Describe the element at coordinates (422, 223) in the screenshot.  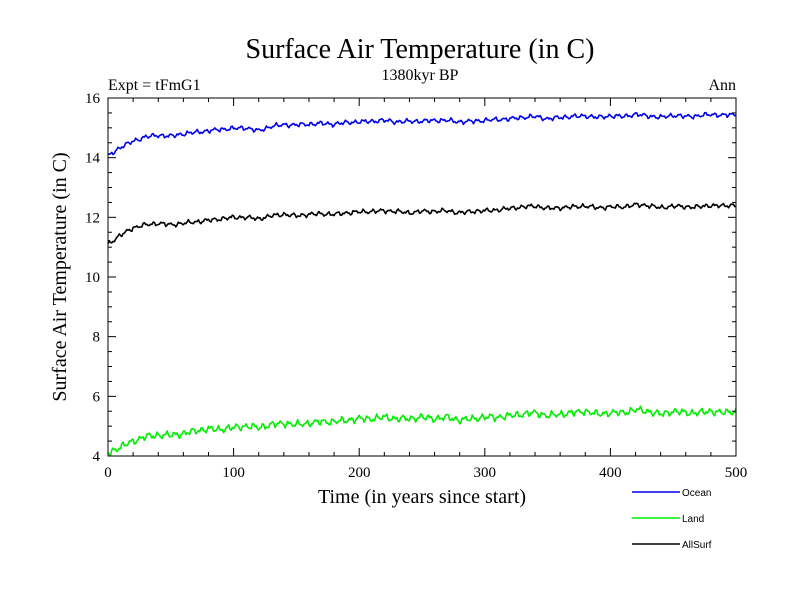
I see `series-line-allsurf` at that location.